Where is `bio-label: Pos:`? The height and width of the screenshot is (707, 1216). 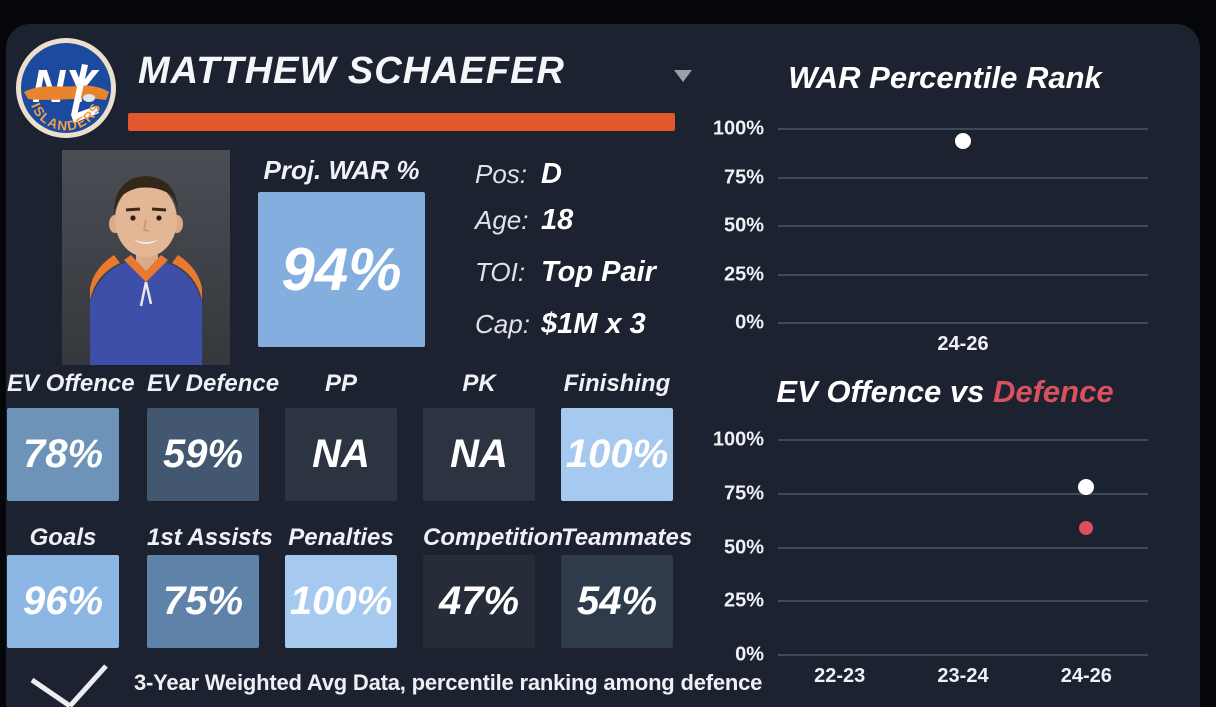
bio-label: Pos: is located at coordinates (501, 174).